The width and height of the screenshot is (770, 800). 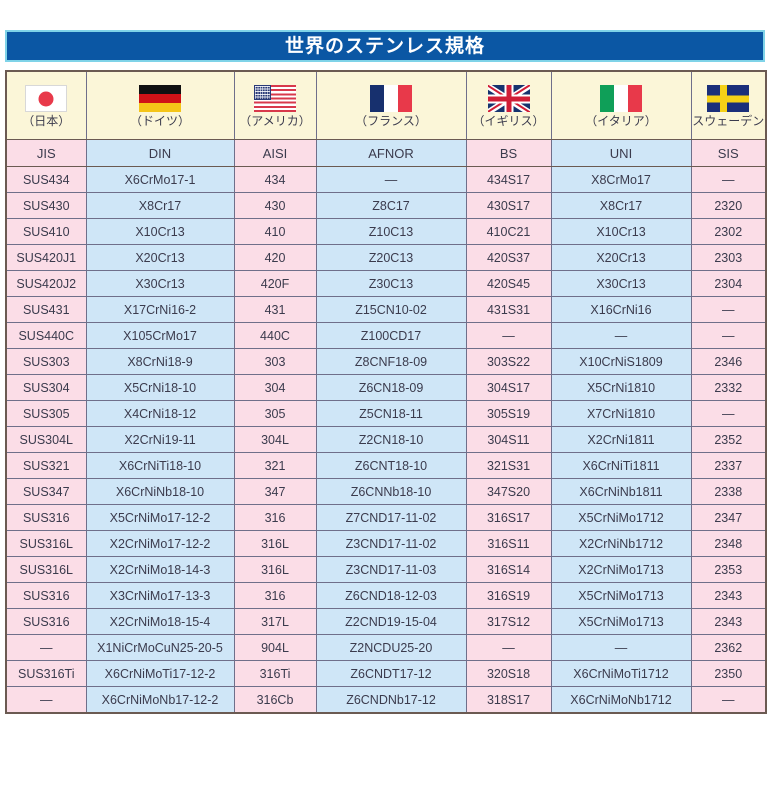 What do you see at coordinates (508, 439) in the screenshot?
I see `cell-bs: 304S11` at bounding box center [508, 439].